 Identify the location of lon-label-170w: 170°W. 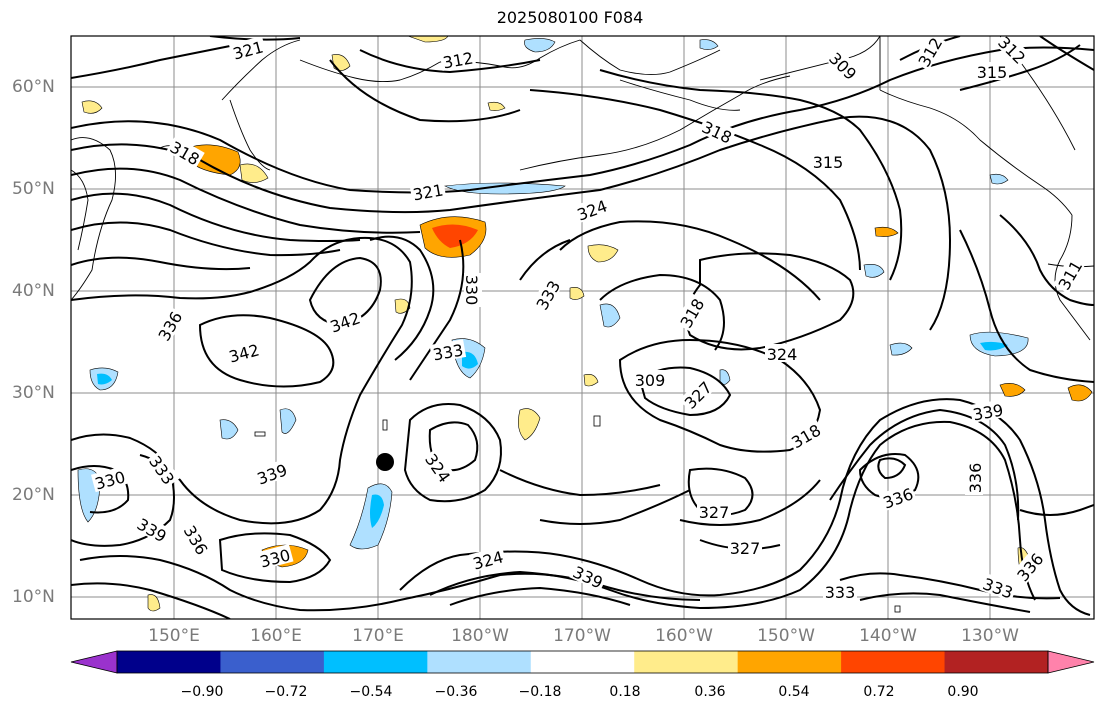
(582, 636).